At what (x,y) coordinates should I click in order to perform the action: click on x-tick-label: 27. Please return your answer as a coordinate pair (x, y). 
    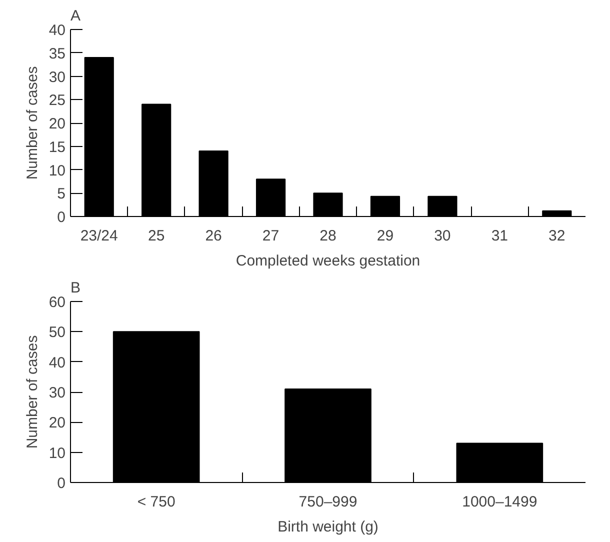
    Looking at the image, I should click on (271, 236).